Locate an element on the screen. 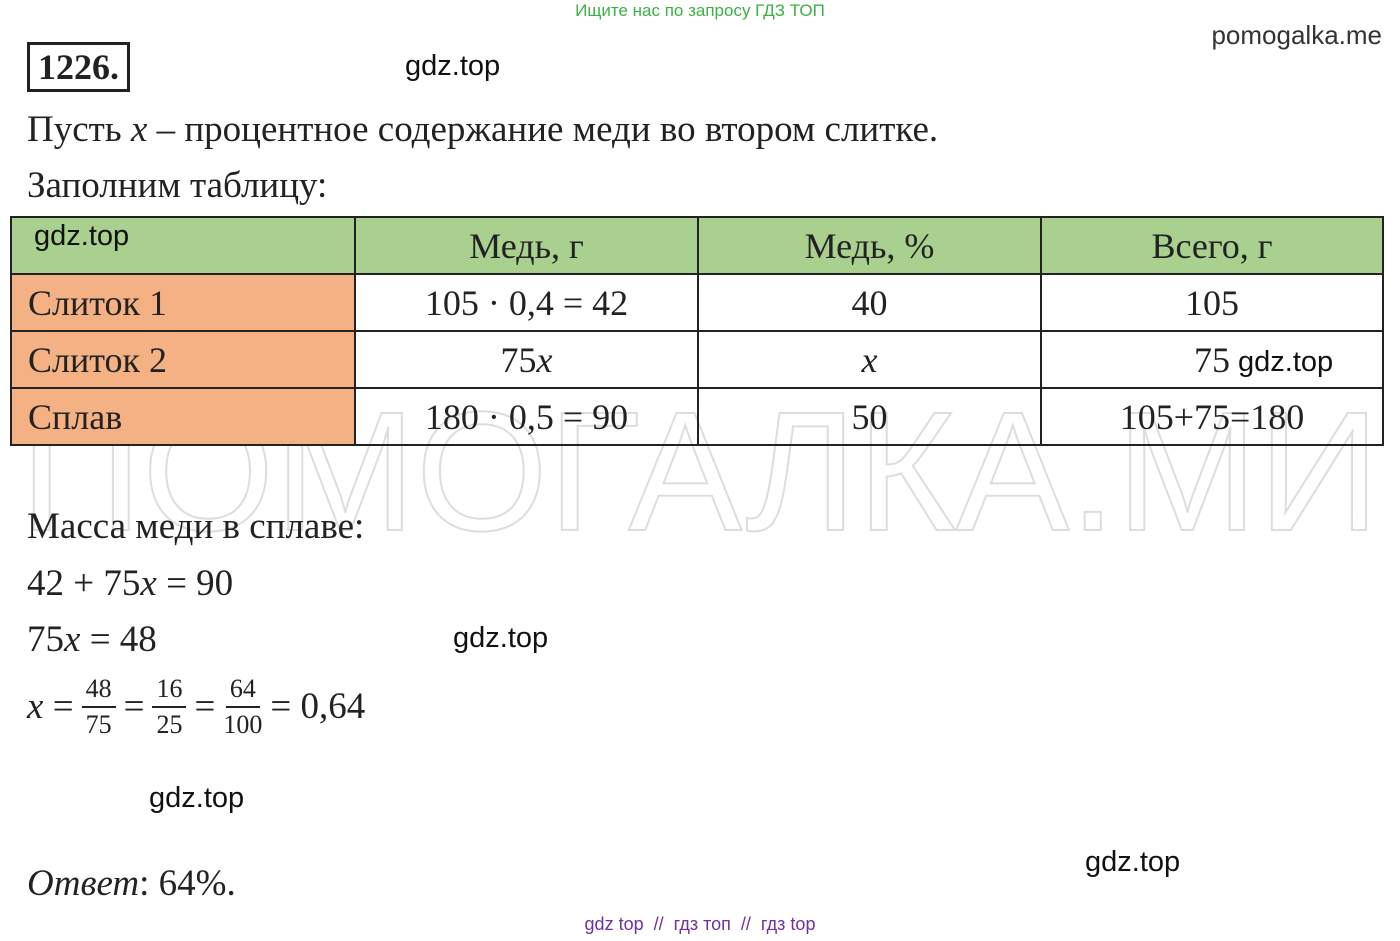 The width and height of the screenshot is (1400, 941). cell-wrap: 75 gdz.top is located at coordinates (1212, 359).